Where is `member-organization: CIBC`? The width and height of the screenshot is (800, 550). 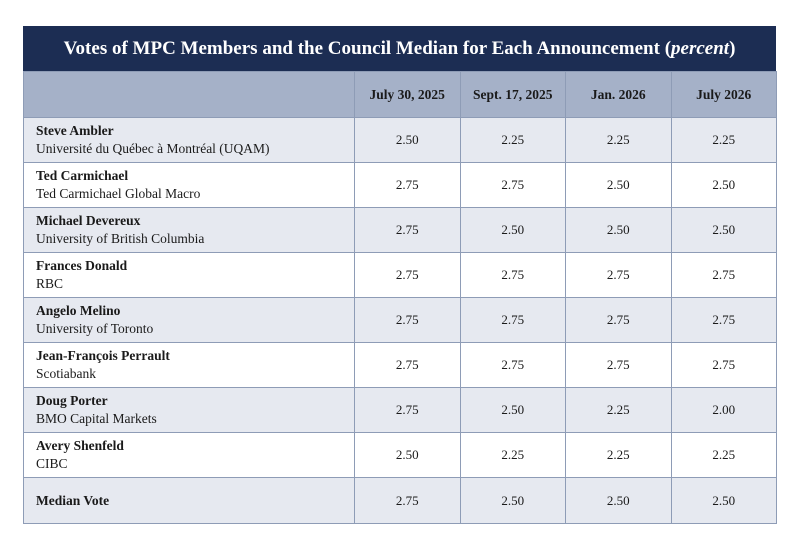
member-organization: CIBC is located at coordinates (52, 463).